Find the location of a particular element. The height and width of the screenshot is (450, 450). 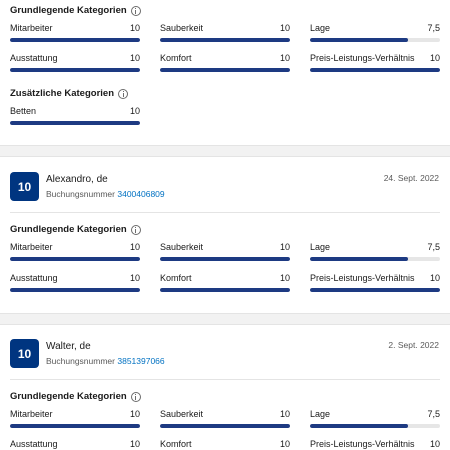

booking-number-link: 3851397066 is located at coordinates (141, 361).